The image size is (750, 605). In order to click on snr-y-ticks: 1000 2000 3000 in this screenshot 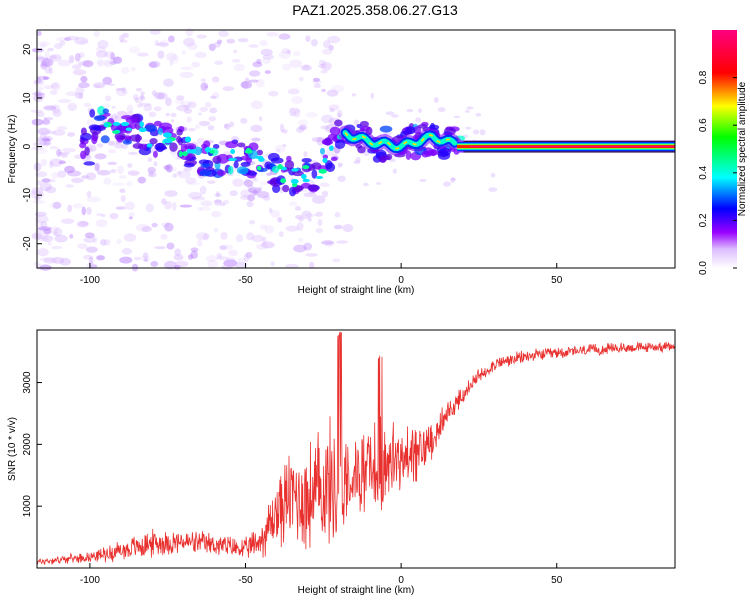, I will do `click(32, 444)`.